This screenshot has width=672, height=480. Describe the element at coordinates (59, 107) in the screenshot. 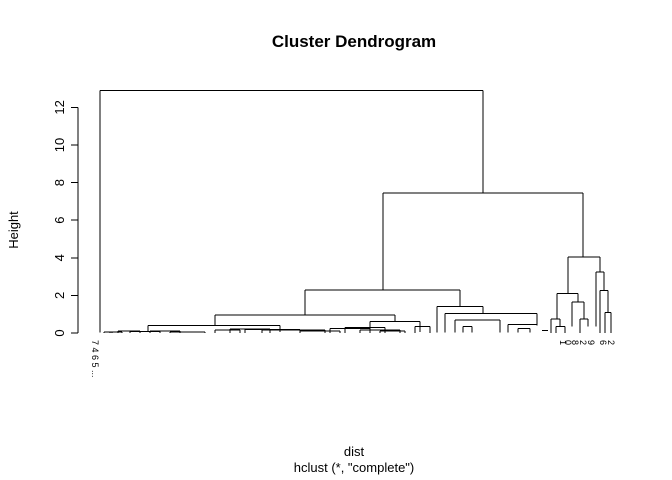

I see `y-tick-label: 12` at that location.